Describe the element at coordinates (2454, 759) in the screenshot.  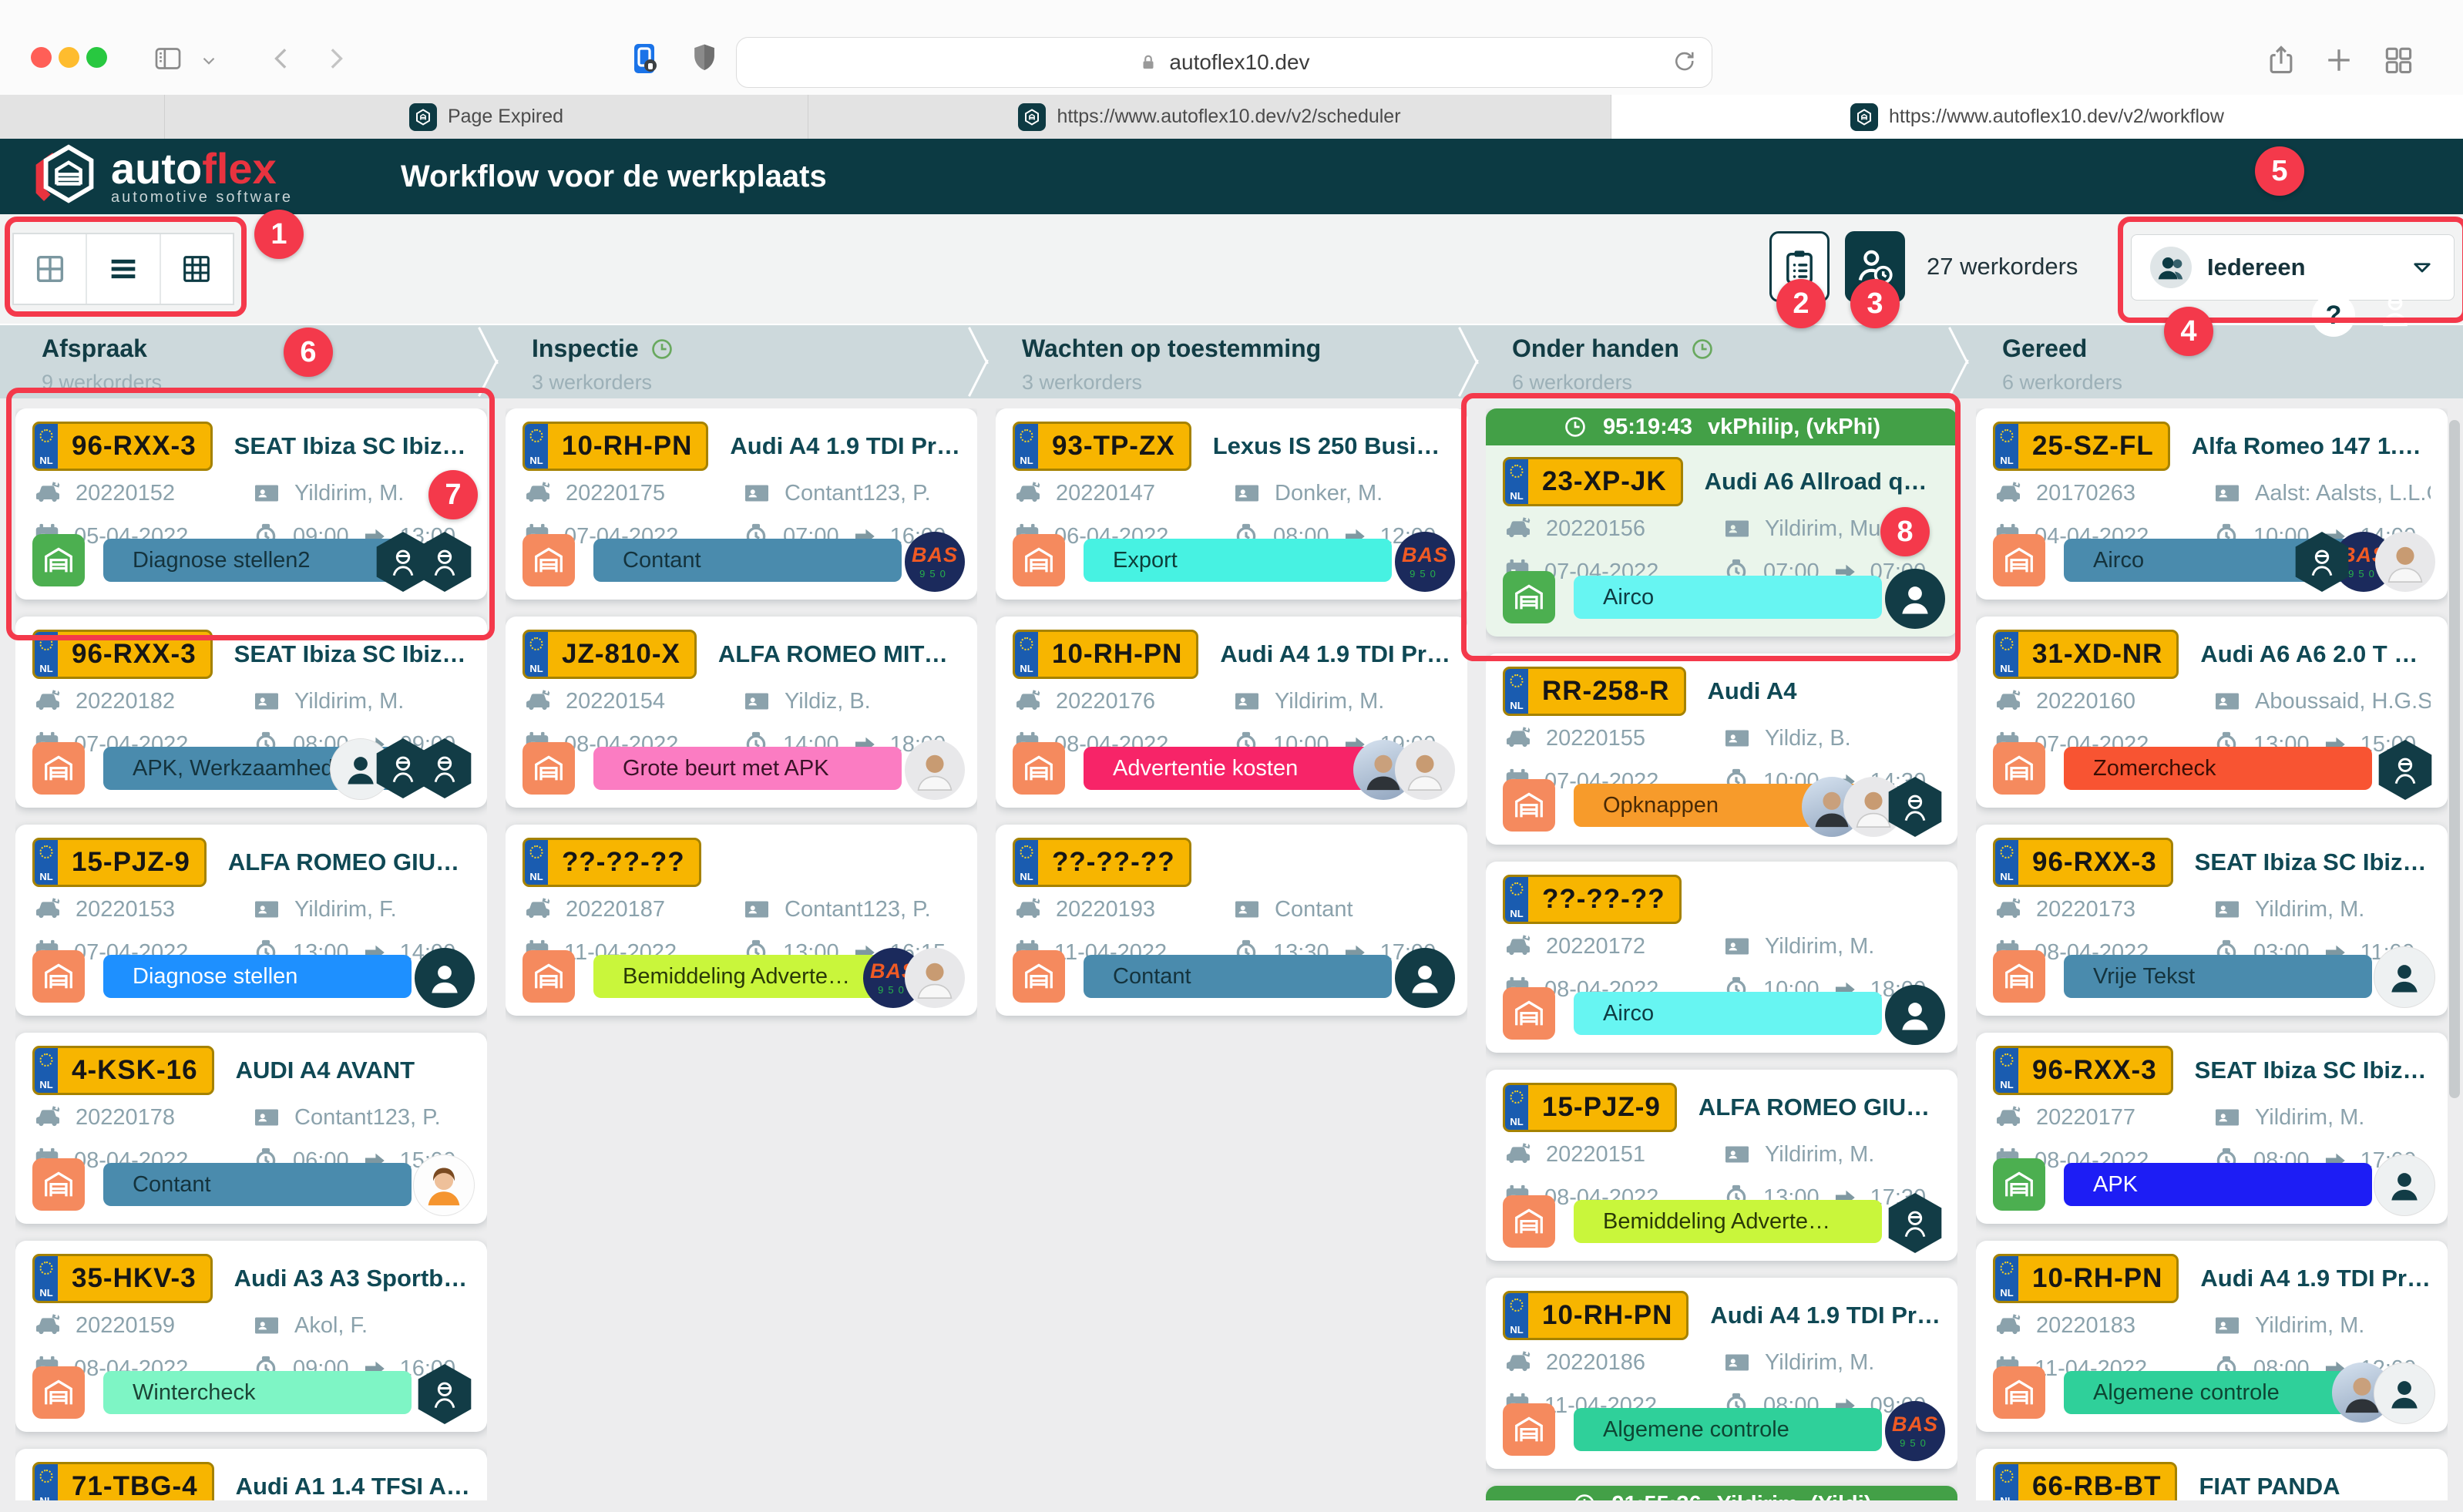
I see `vertical-scrollbar` at that location.